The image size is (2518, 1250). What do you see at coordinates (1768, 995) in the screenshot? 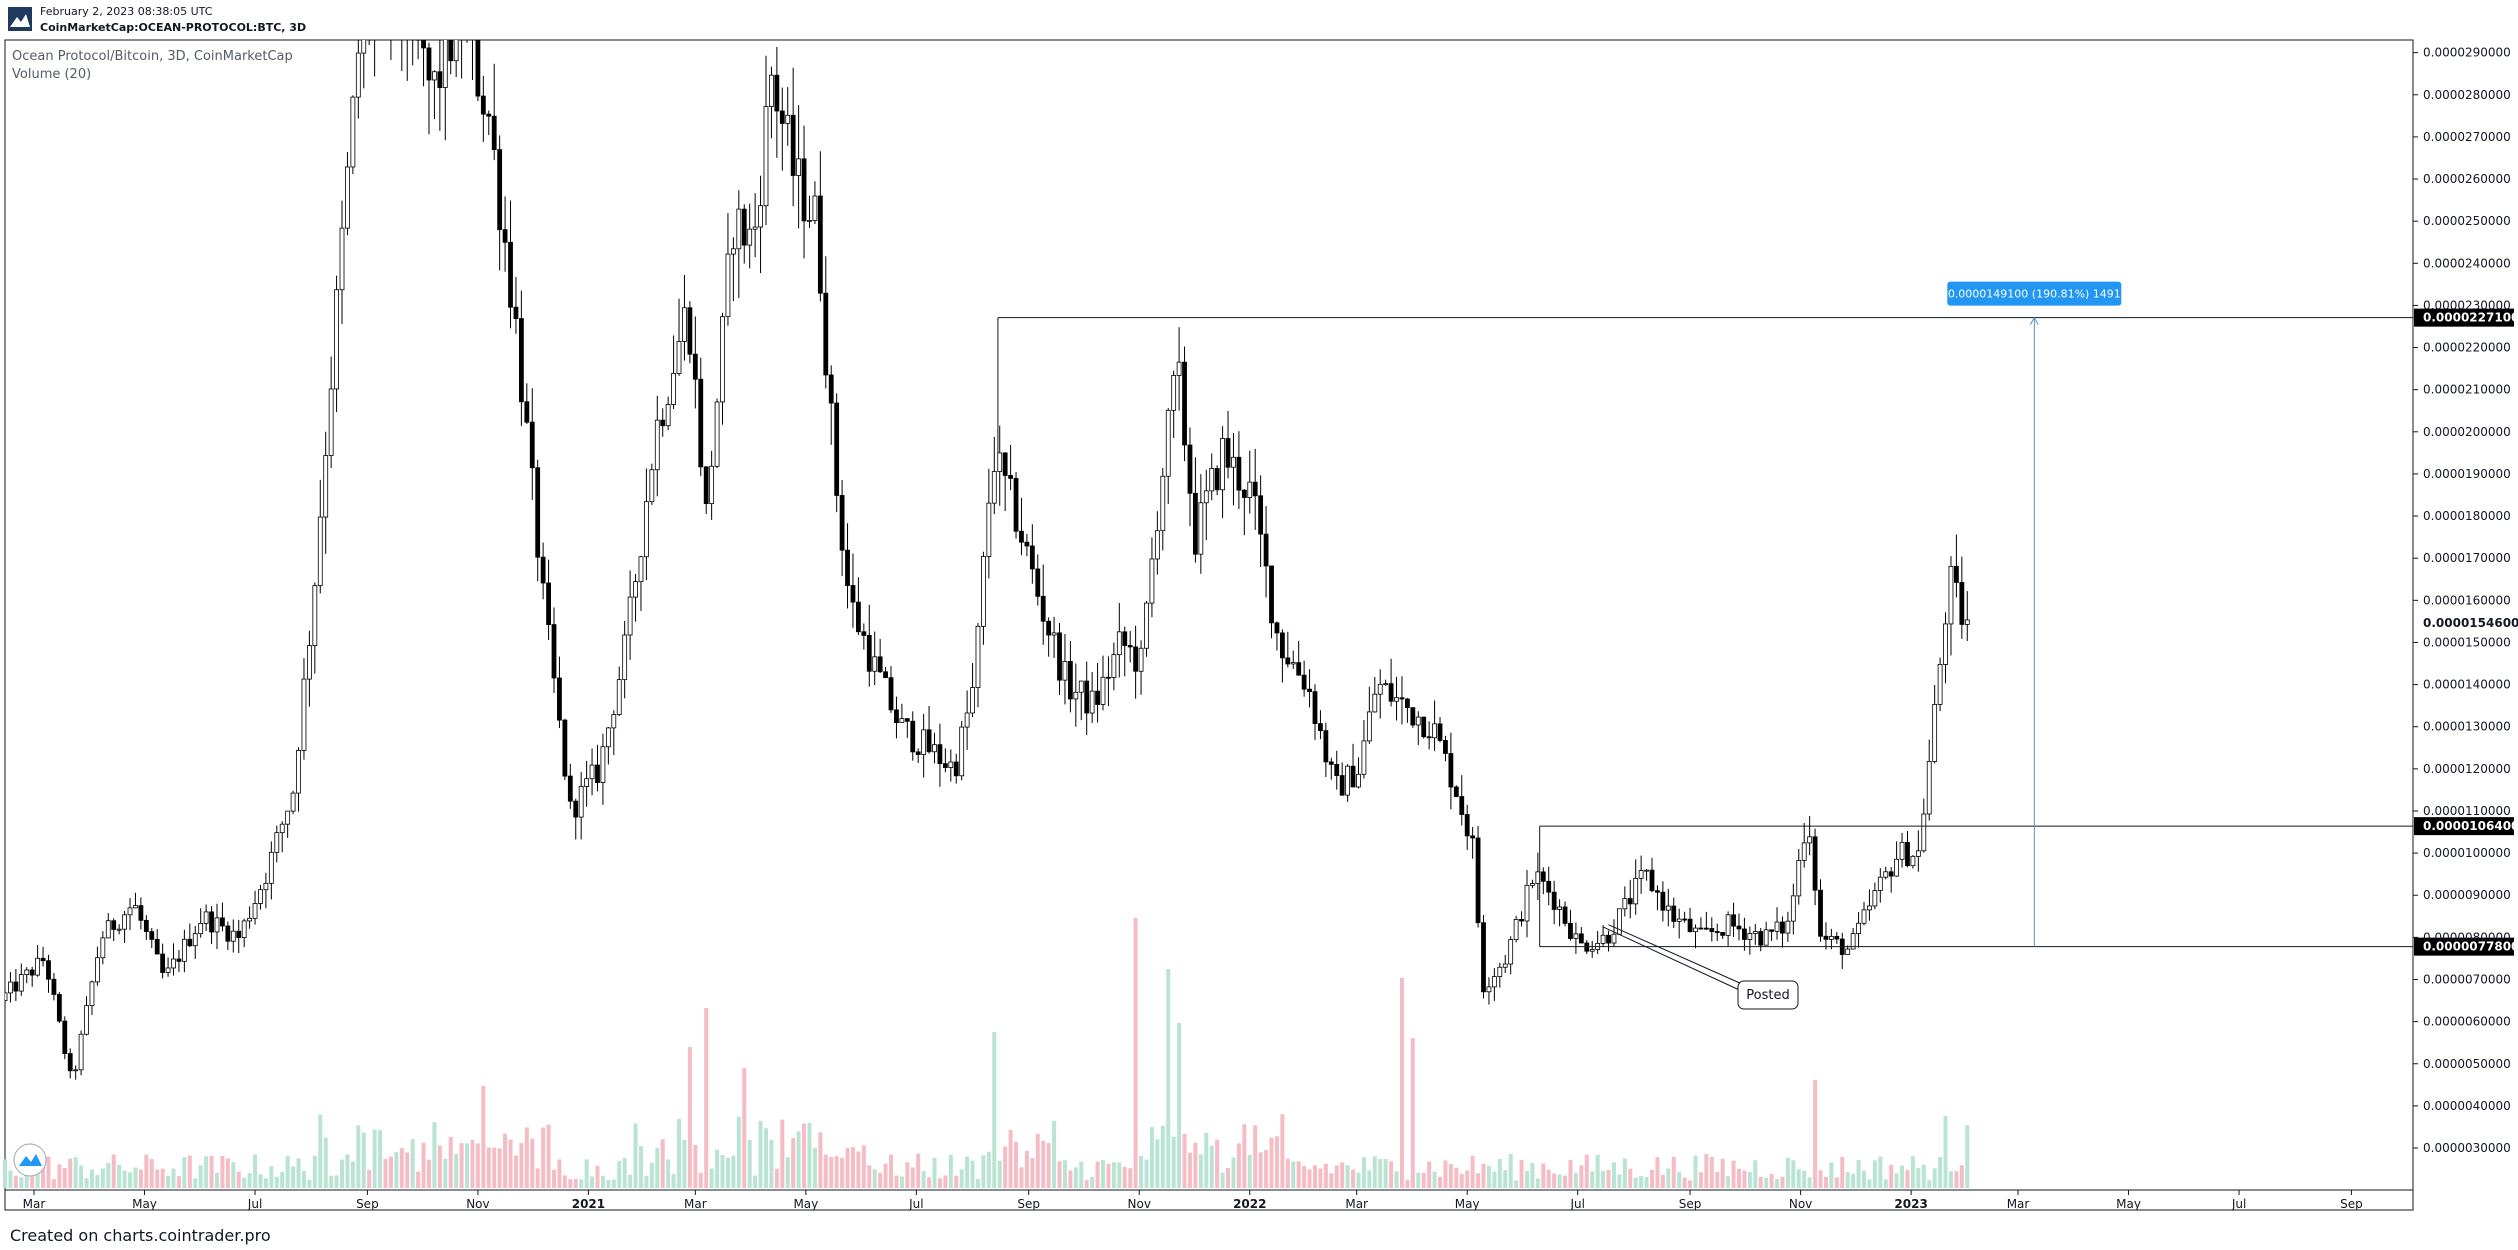
I see `callout-box` at bounding box center [1768, 995].